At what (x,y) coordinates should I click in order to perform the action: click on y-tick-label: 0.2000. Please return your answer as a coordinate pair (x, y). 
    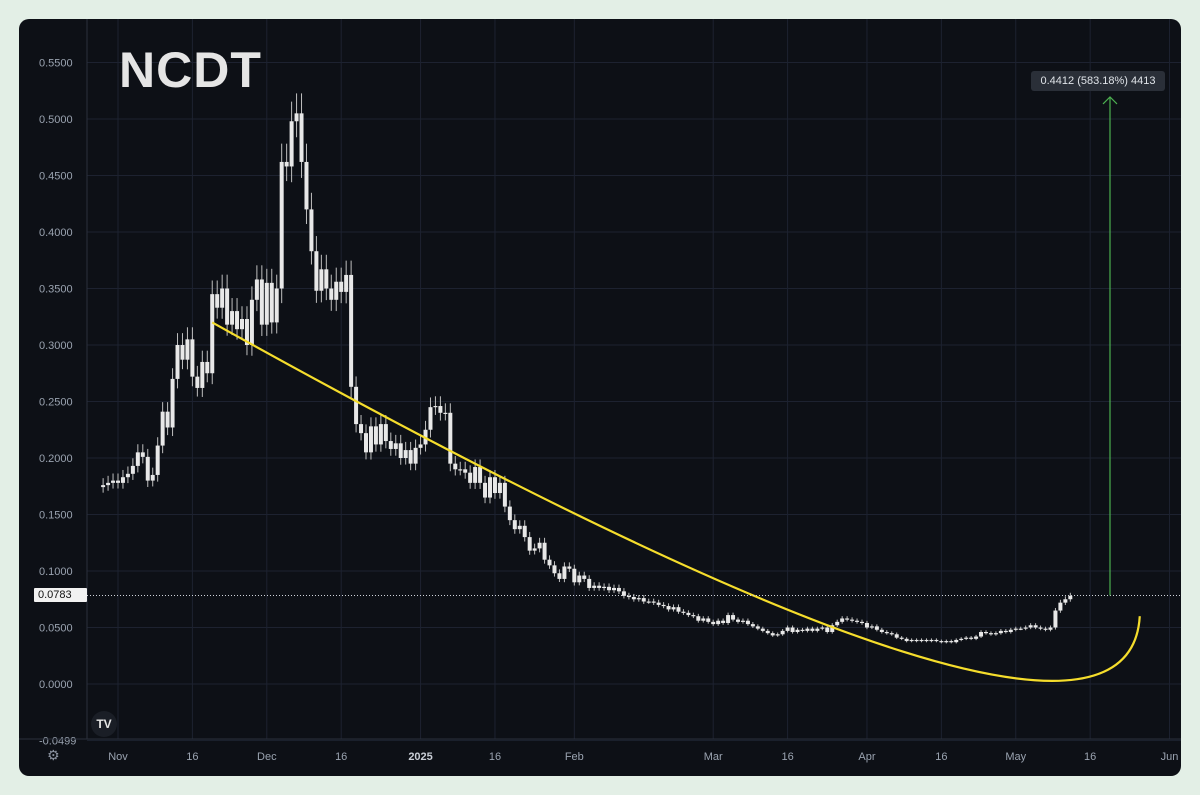
    Looking at the image, I should click on (56, 459).